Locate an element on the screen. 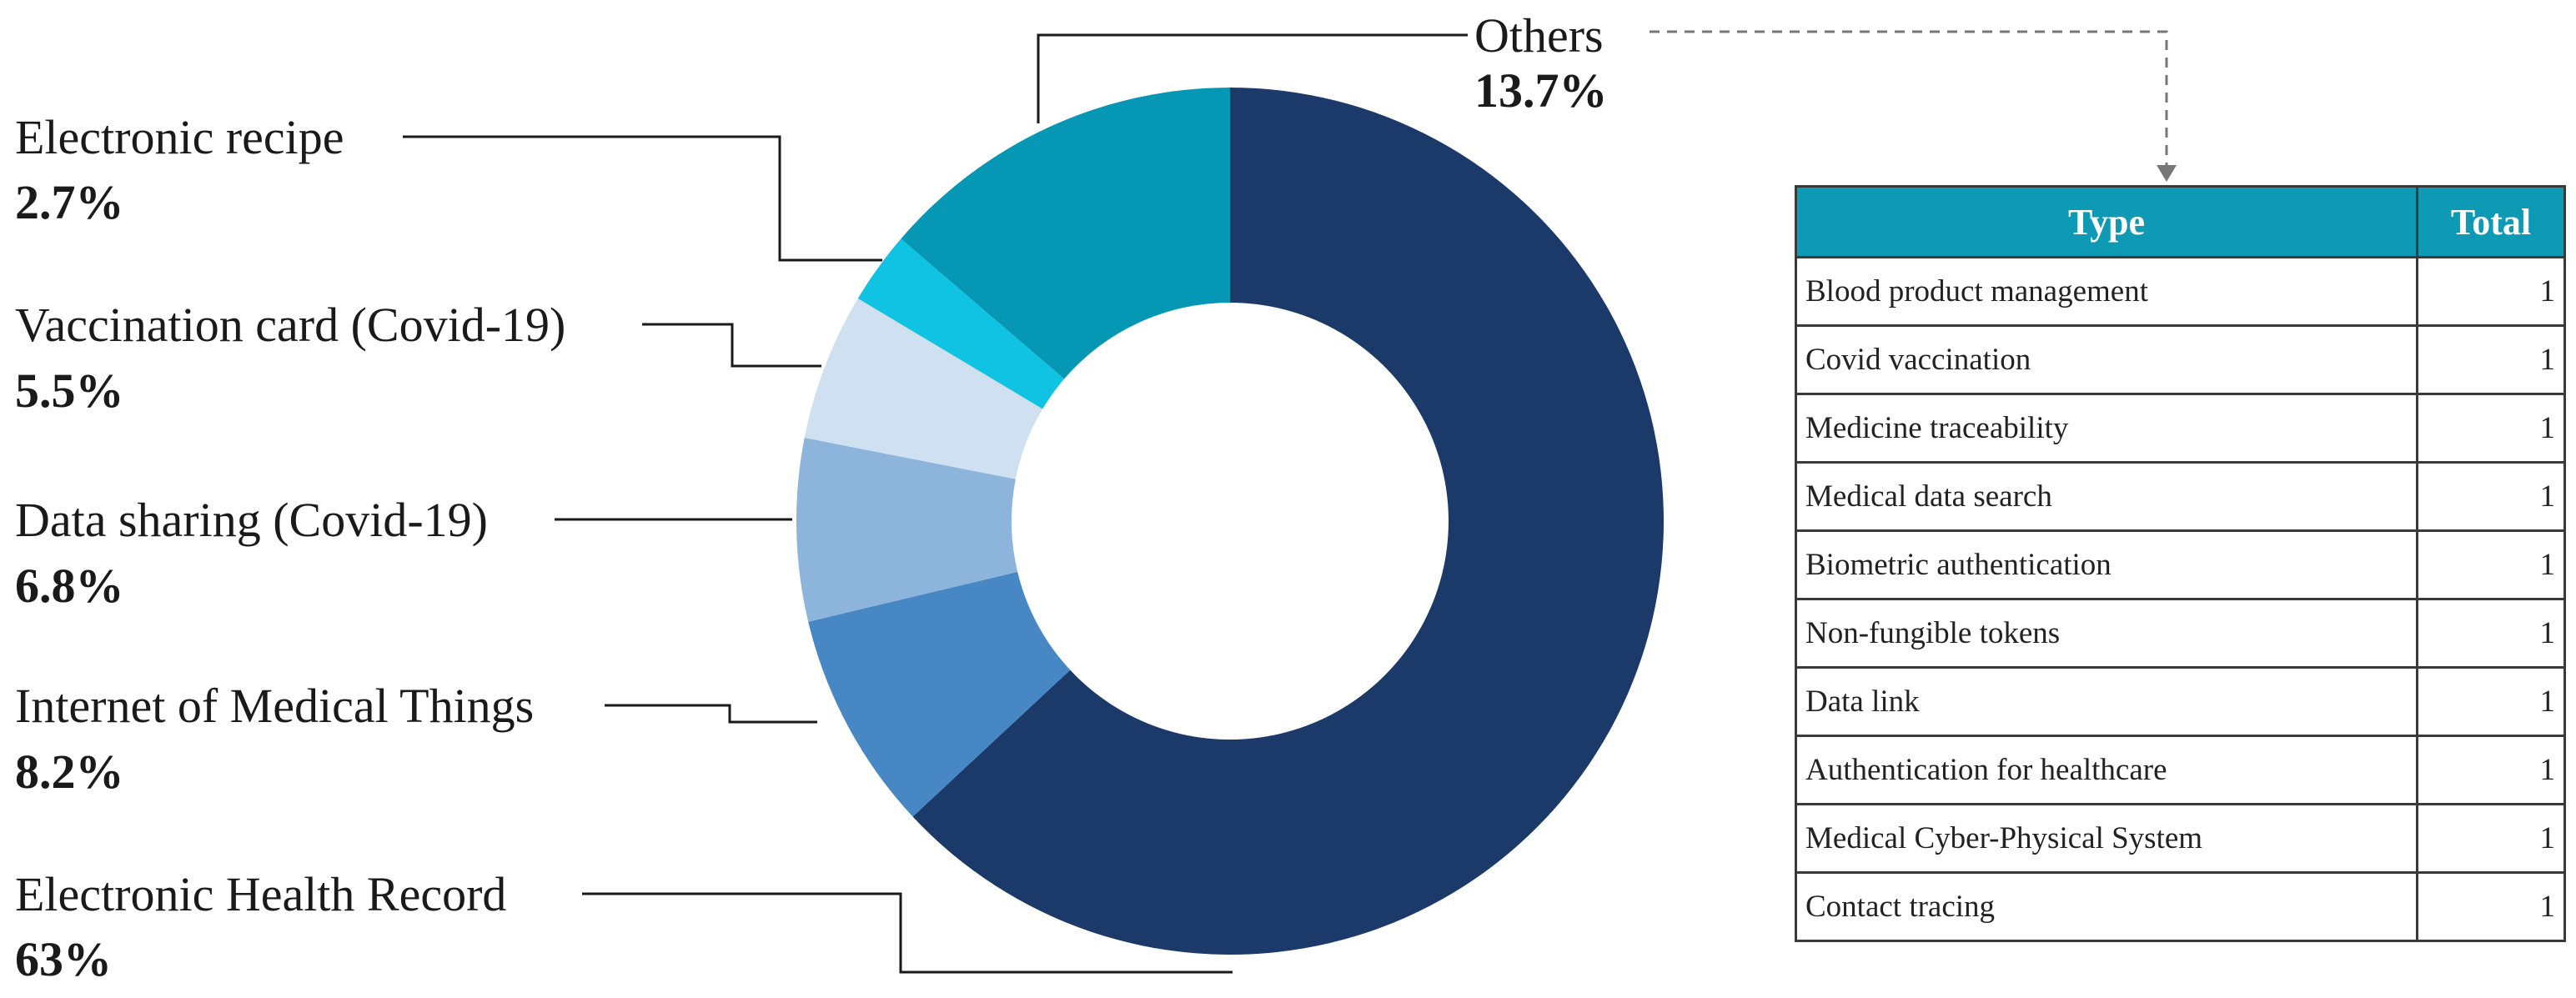 The image size is (2576, 998). table-row: Covid vaccination 1 is located at coordinates (2180, 359).